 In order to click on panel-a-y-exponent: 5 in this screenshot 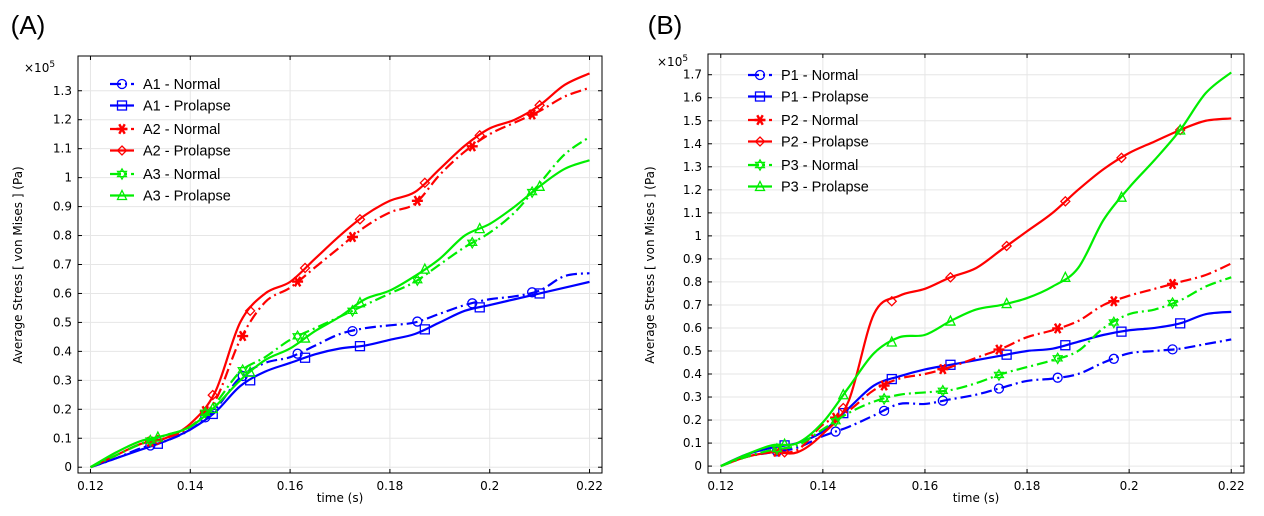, I will do `click(52, 65)`.